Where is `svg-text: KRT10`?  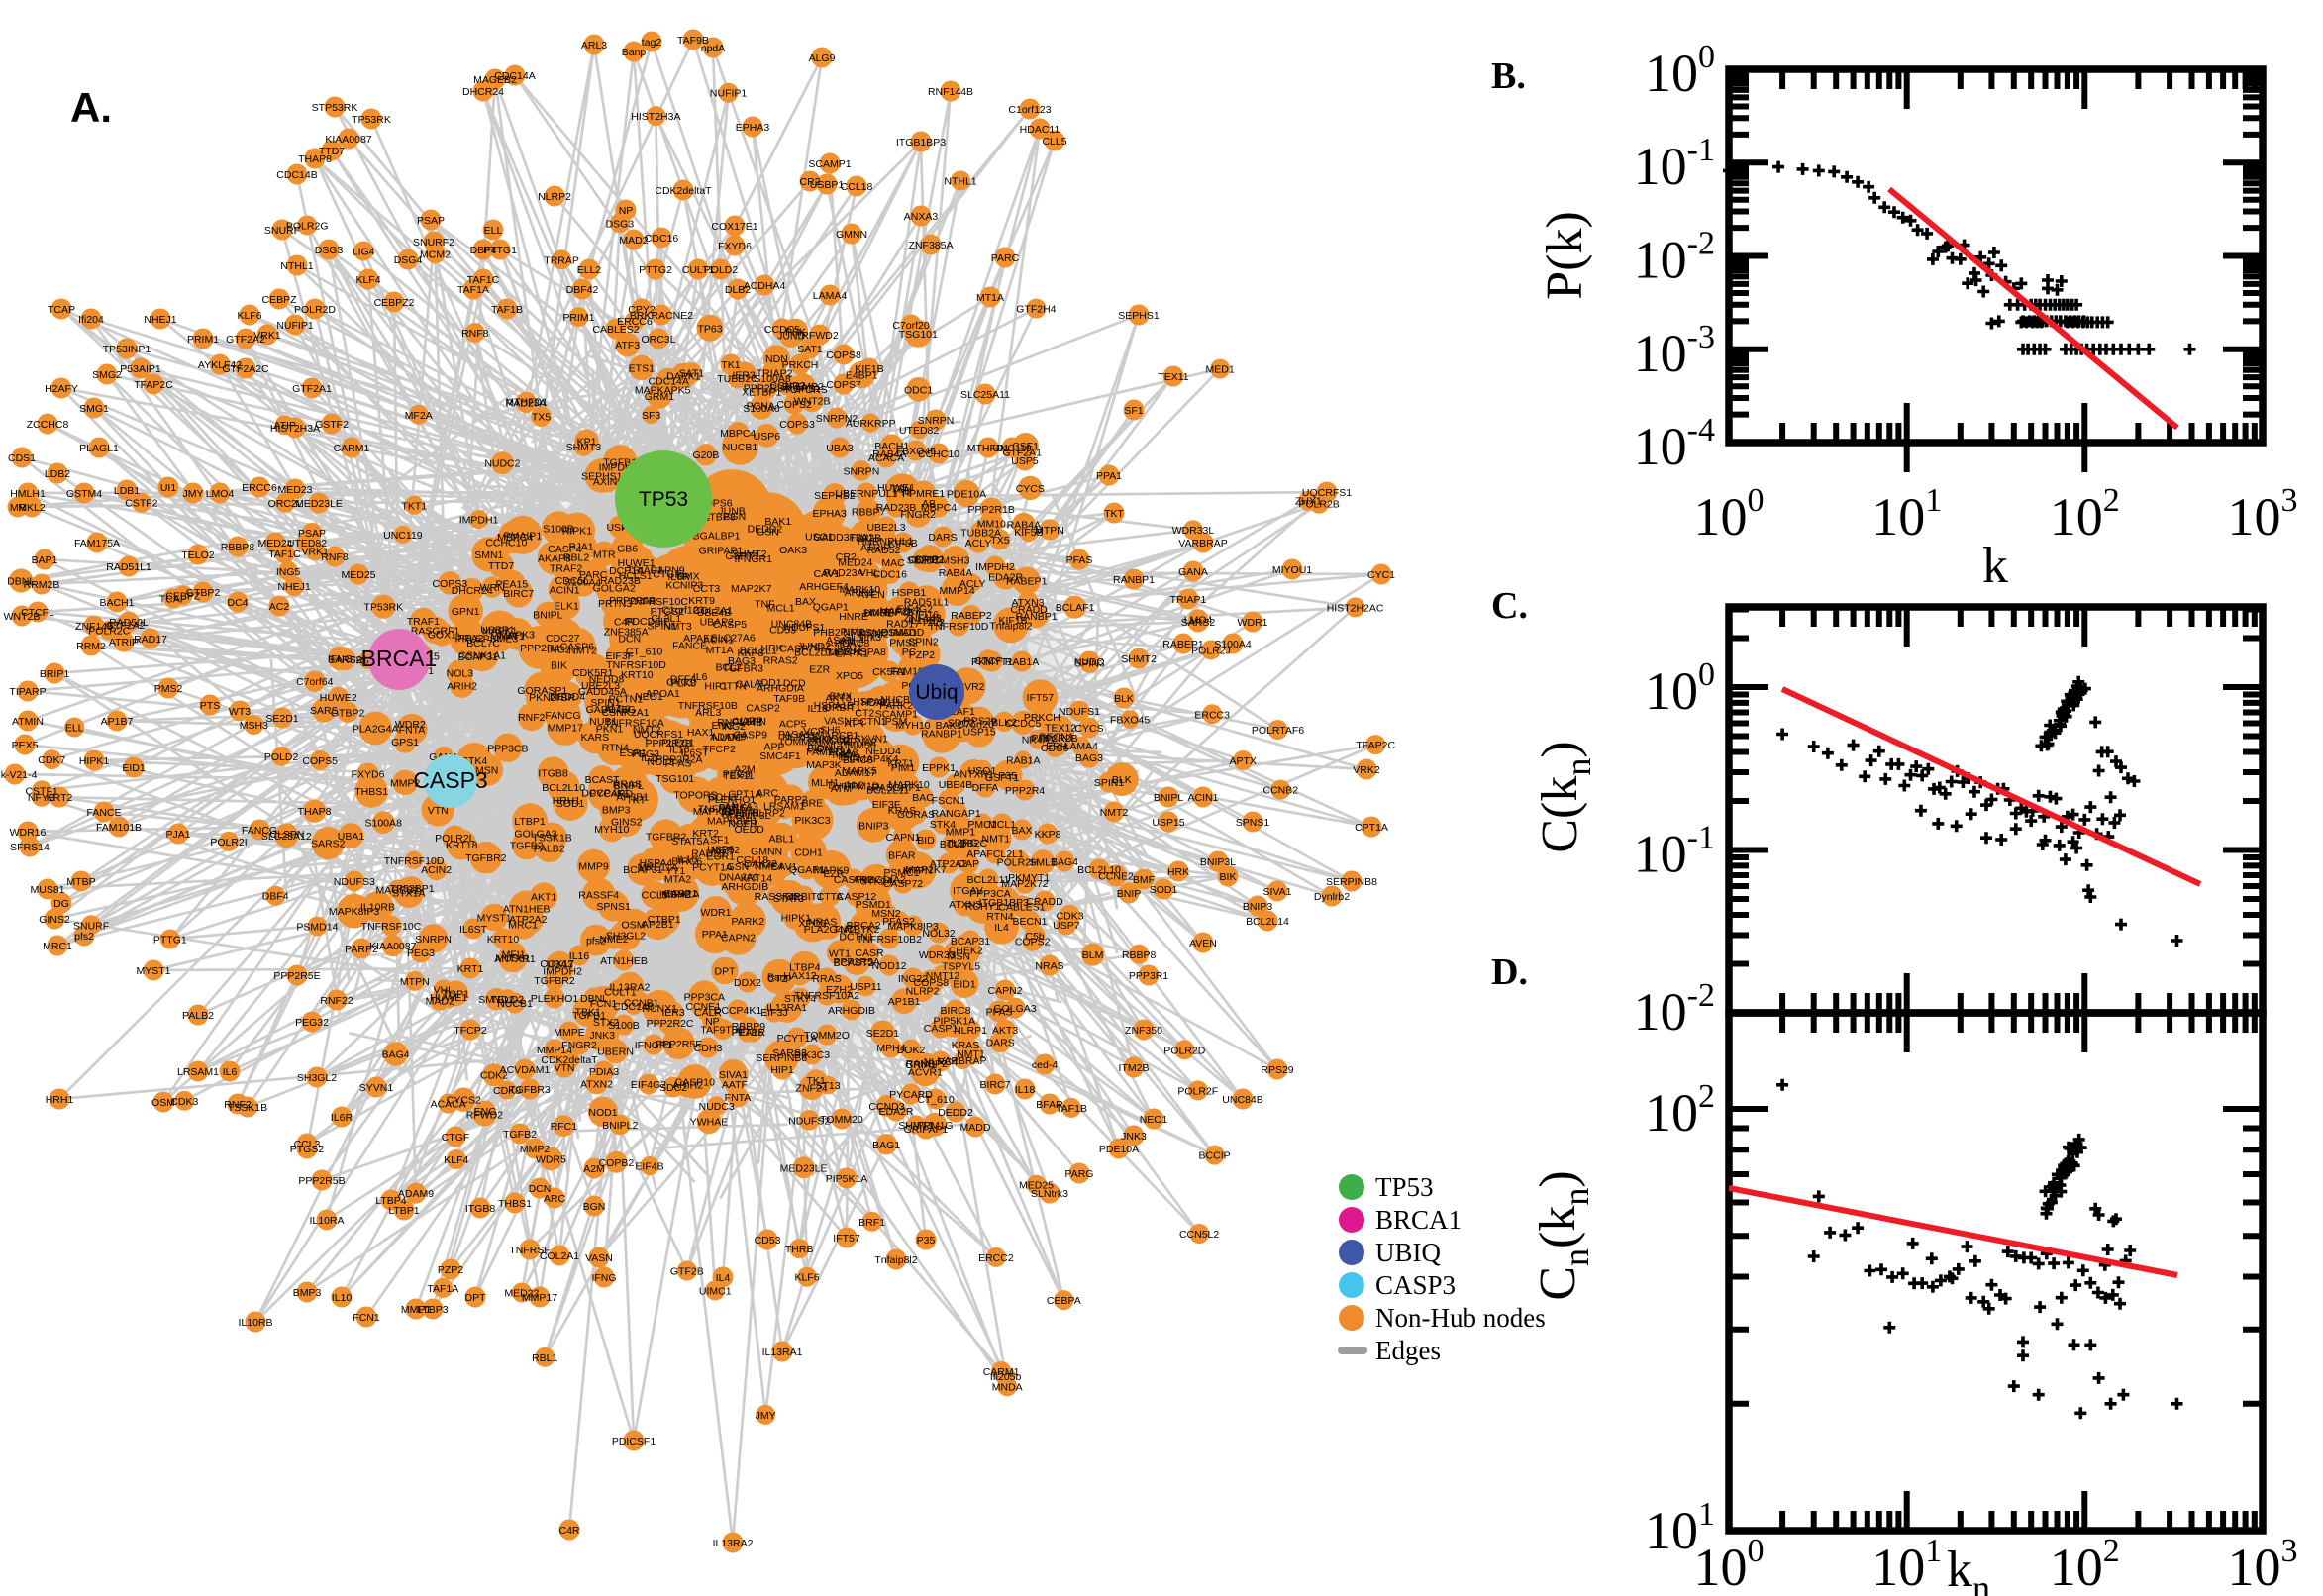 svg-text: KRT10 is located at coordinates (504, 940).